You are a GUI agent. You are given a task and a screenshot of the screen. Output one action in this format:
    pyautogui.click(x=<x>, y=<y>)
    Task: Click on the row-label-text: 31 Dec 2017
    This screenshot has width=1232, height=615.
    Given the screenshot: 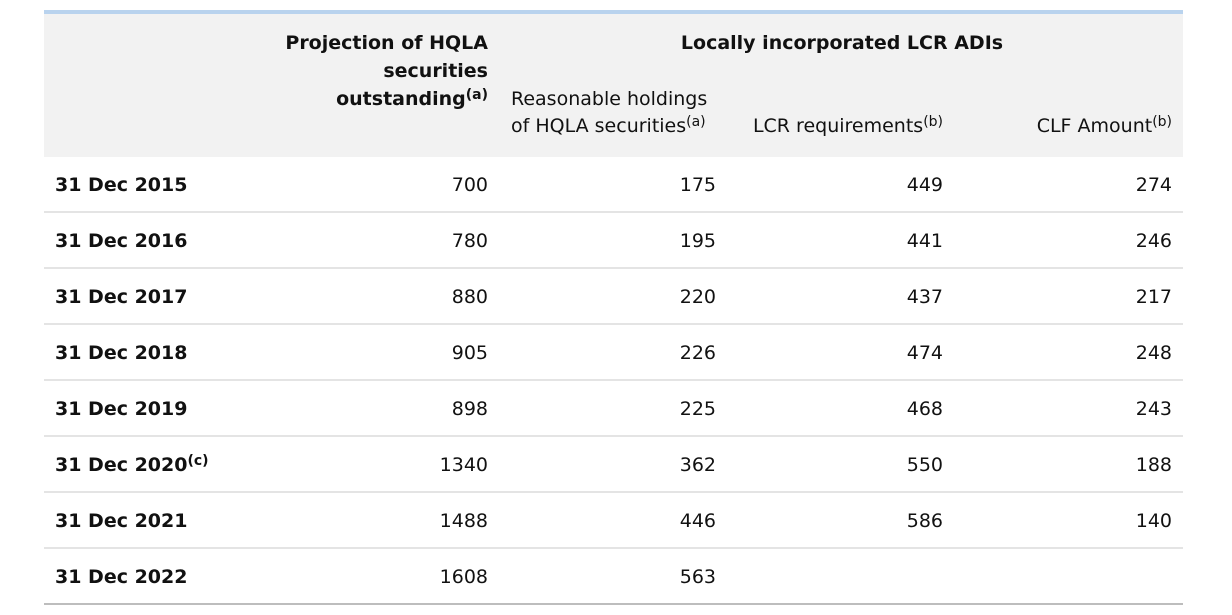 What is the action you would take?
    pyautogui.click(x=121, y=297)
    